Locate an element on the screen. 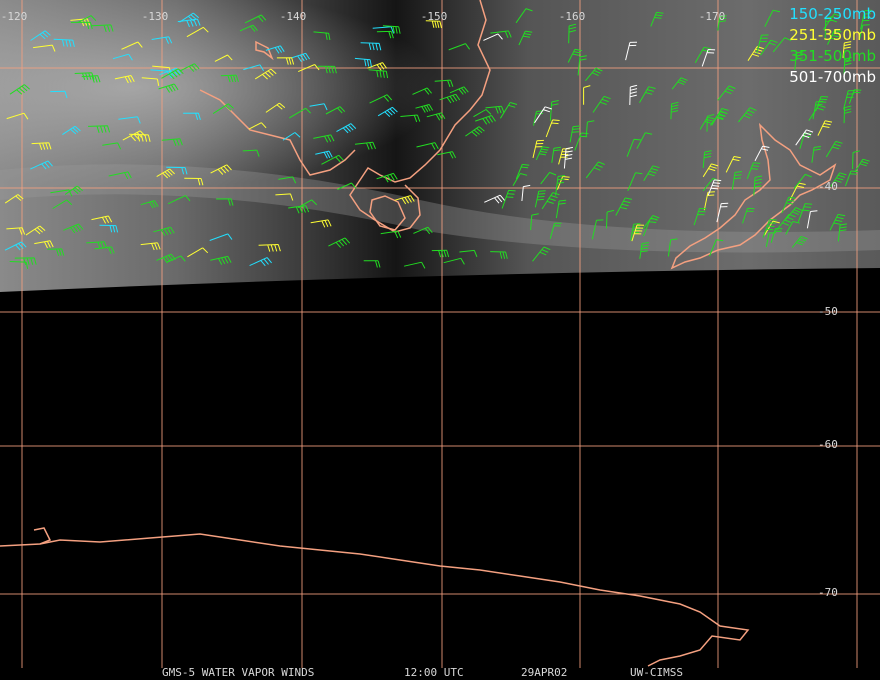 This screenshot has width=880, height=680. longitude-label: -130 is located at coordinates (155, 16).